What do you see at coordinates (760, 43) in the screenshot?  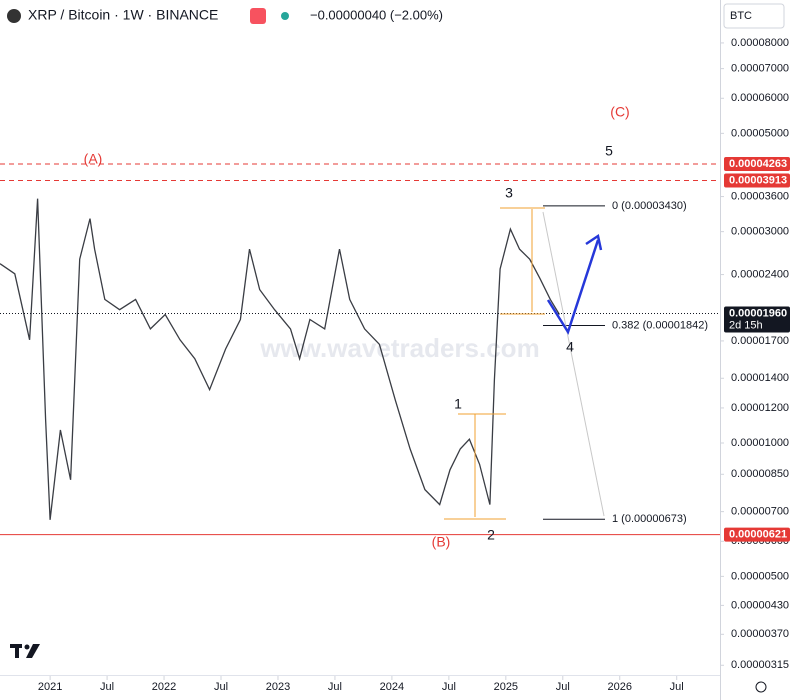 I see `y-tick-label: 0.00008000` at bounding box center [760, 43].